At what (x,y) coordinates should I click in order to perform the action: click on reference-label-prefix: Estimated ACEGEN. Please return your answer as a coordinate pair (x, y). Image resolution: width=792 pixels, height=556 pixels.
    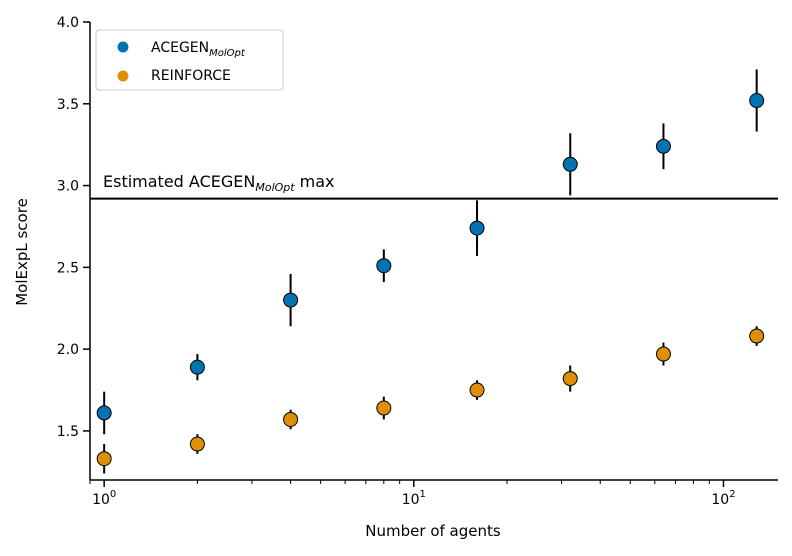
    Looking at the image, I should click on (179, 181).